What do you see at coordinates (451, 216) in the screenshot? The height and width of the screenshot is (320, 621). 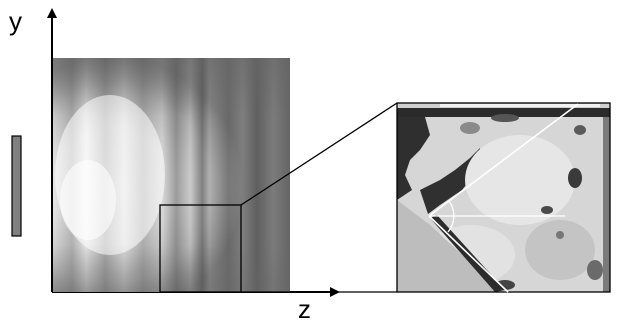 I see `angle-arc` at bounding box center [451, 216].